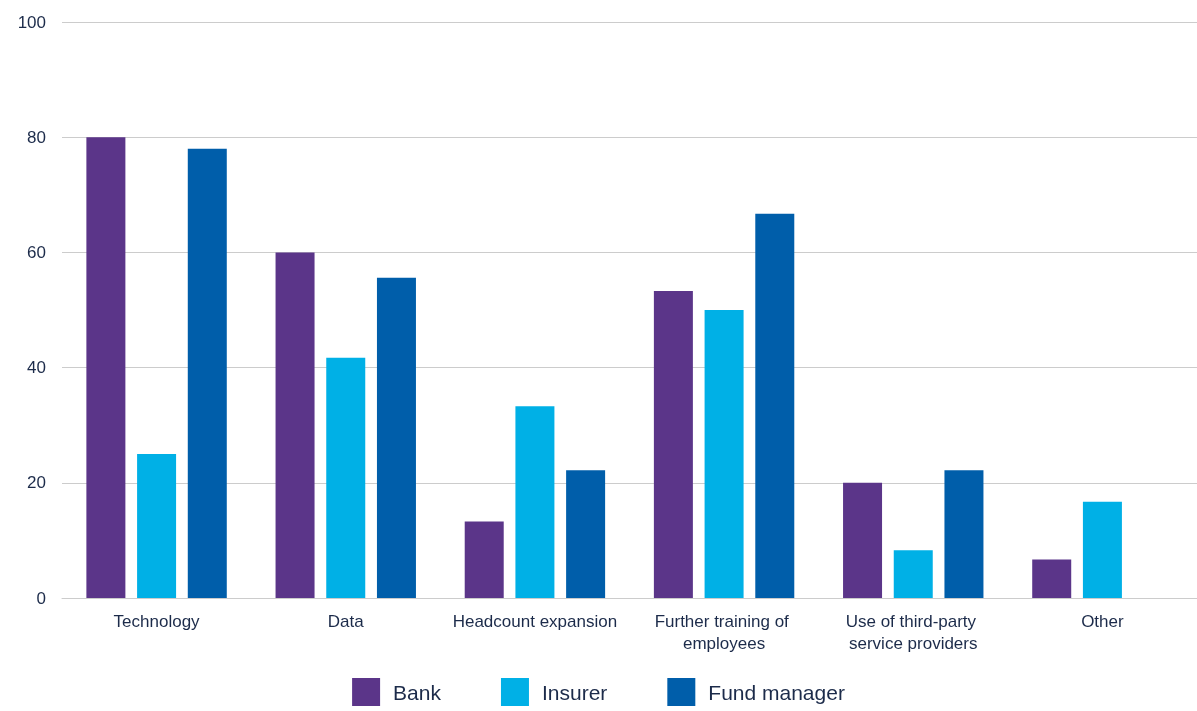 This screenshot has width=1197, height=711. What do you see at coordinates (157, 621) in the screenshot?
I see `x-tick-label: Technology` at bounding box center [157, 621].